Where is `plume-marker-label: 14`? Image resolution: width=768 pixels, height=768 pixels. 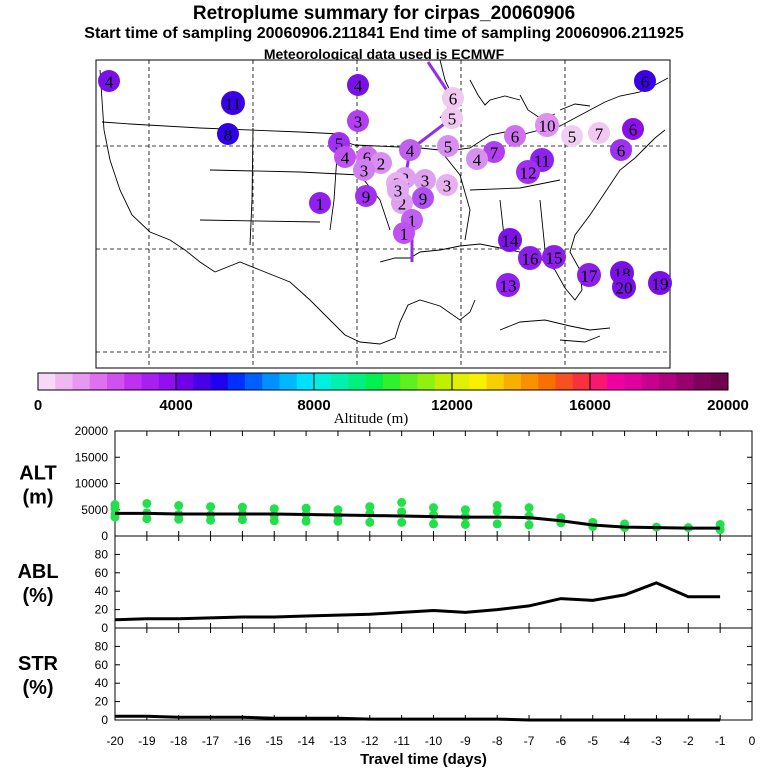 plume-marker-label: 14 is located at coordinates (511, 241).